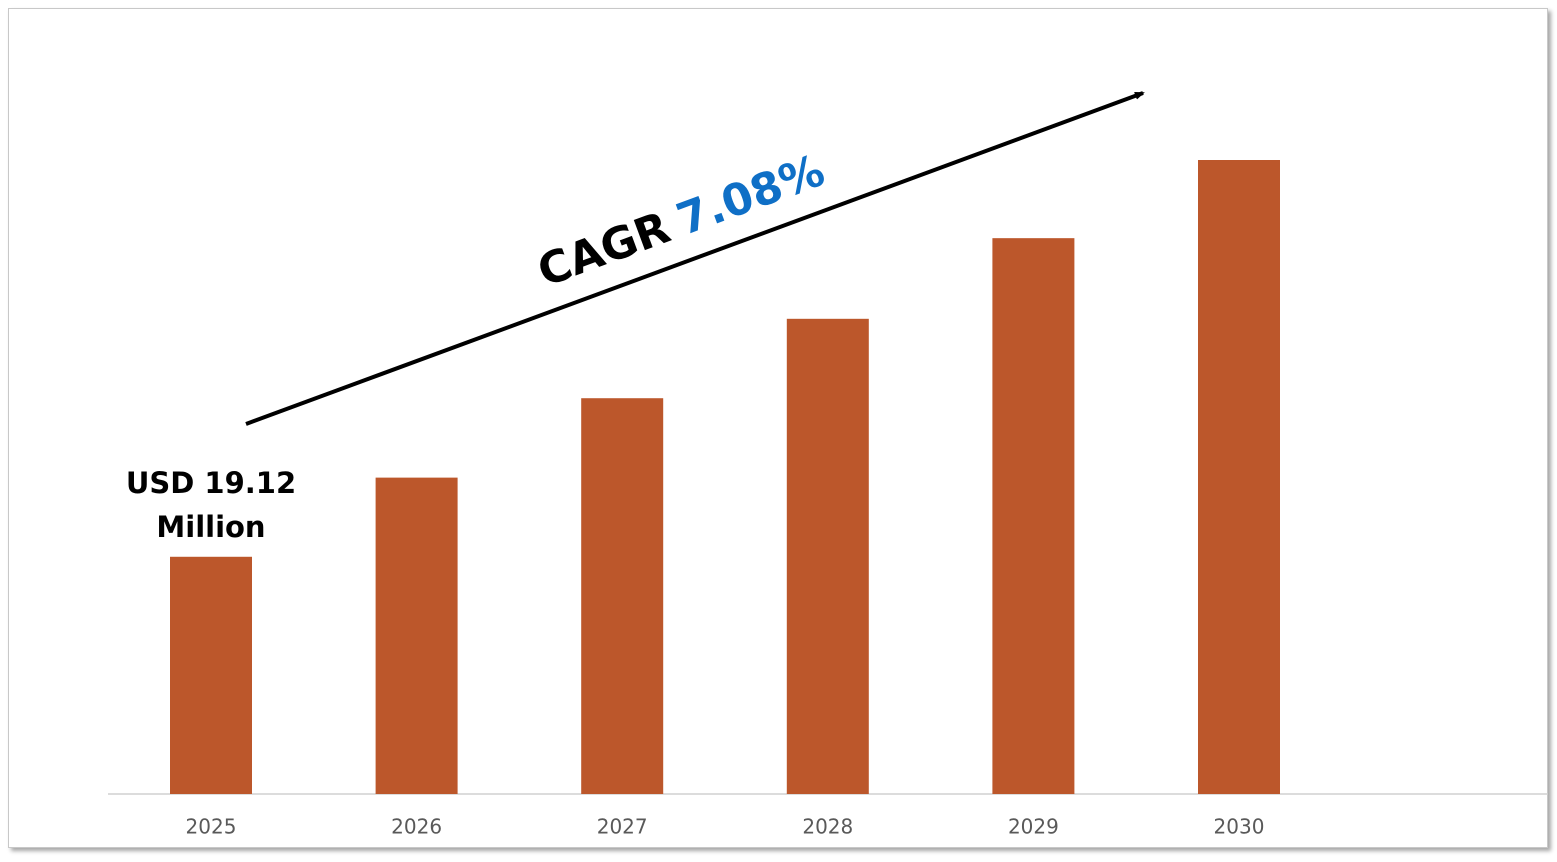 The image size is (1557, 862). Describe the element at coordinates (211, 827) in the screenshot. I see `x-tick-label: 2025` at that location.